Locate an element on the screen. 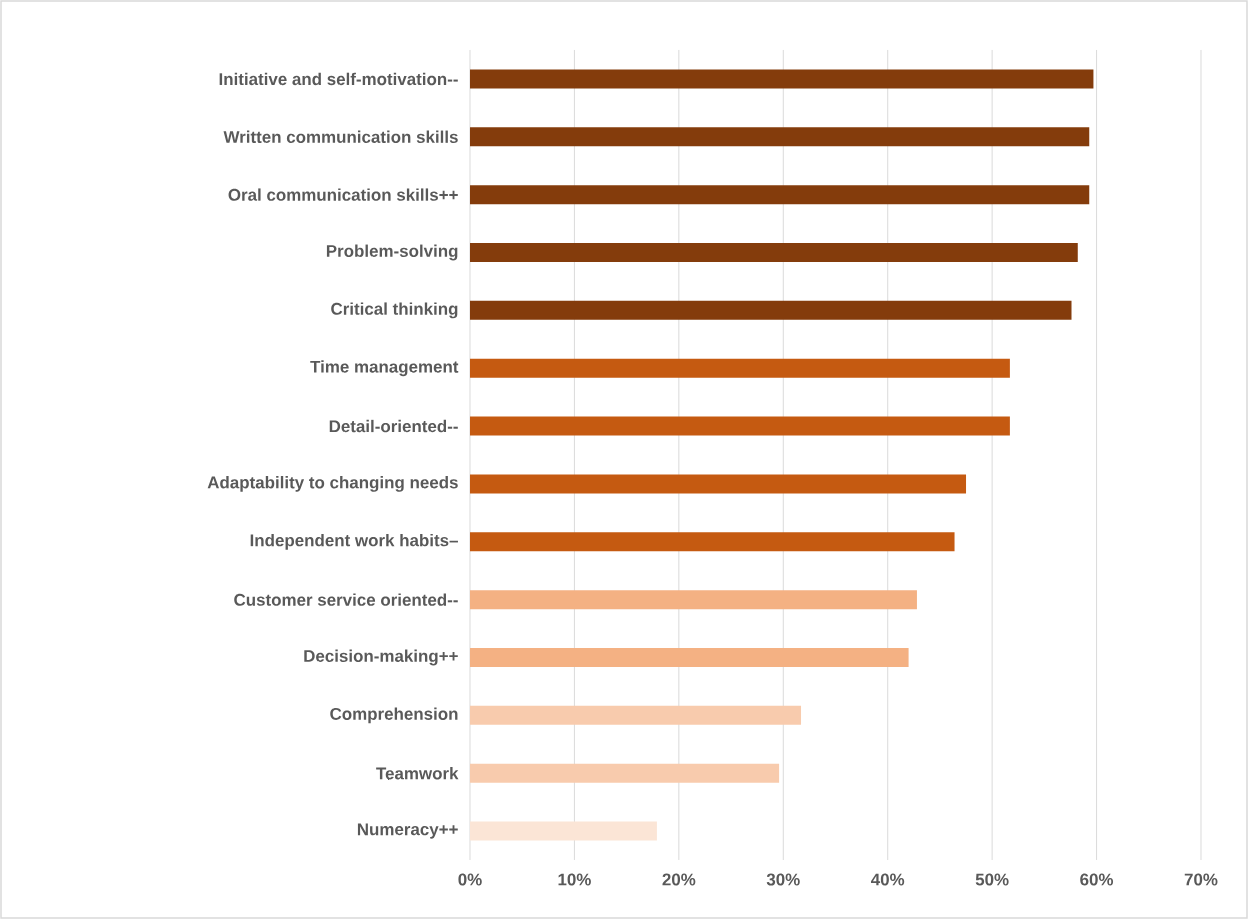  y-tick-label: Problem-solving is located at coordinates (392, 252).